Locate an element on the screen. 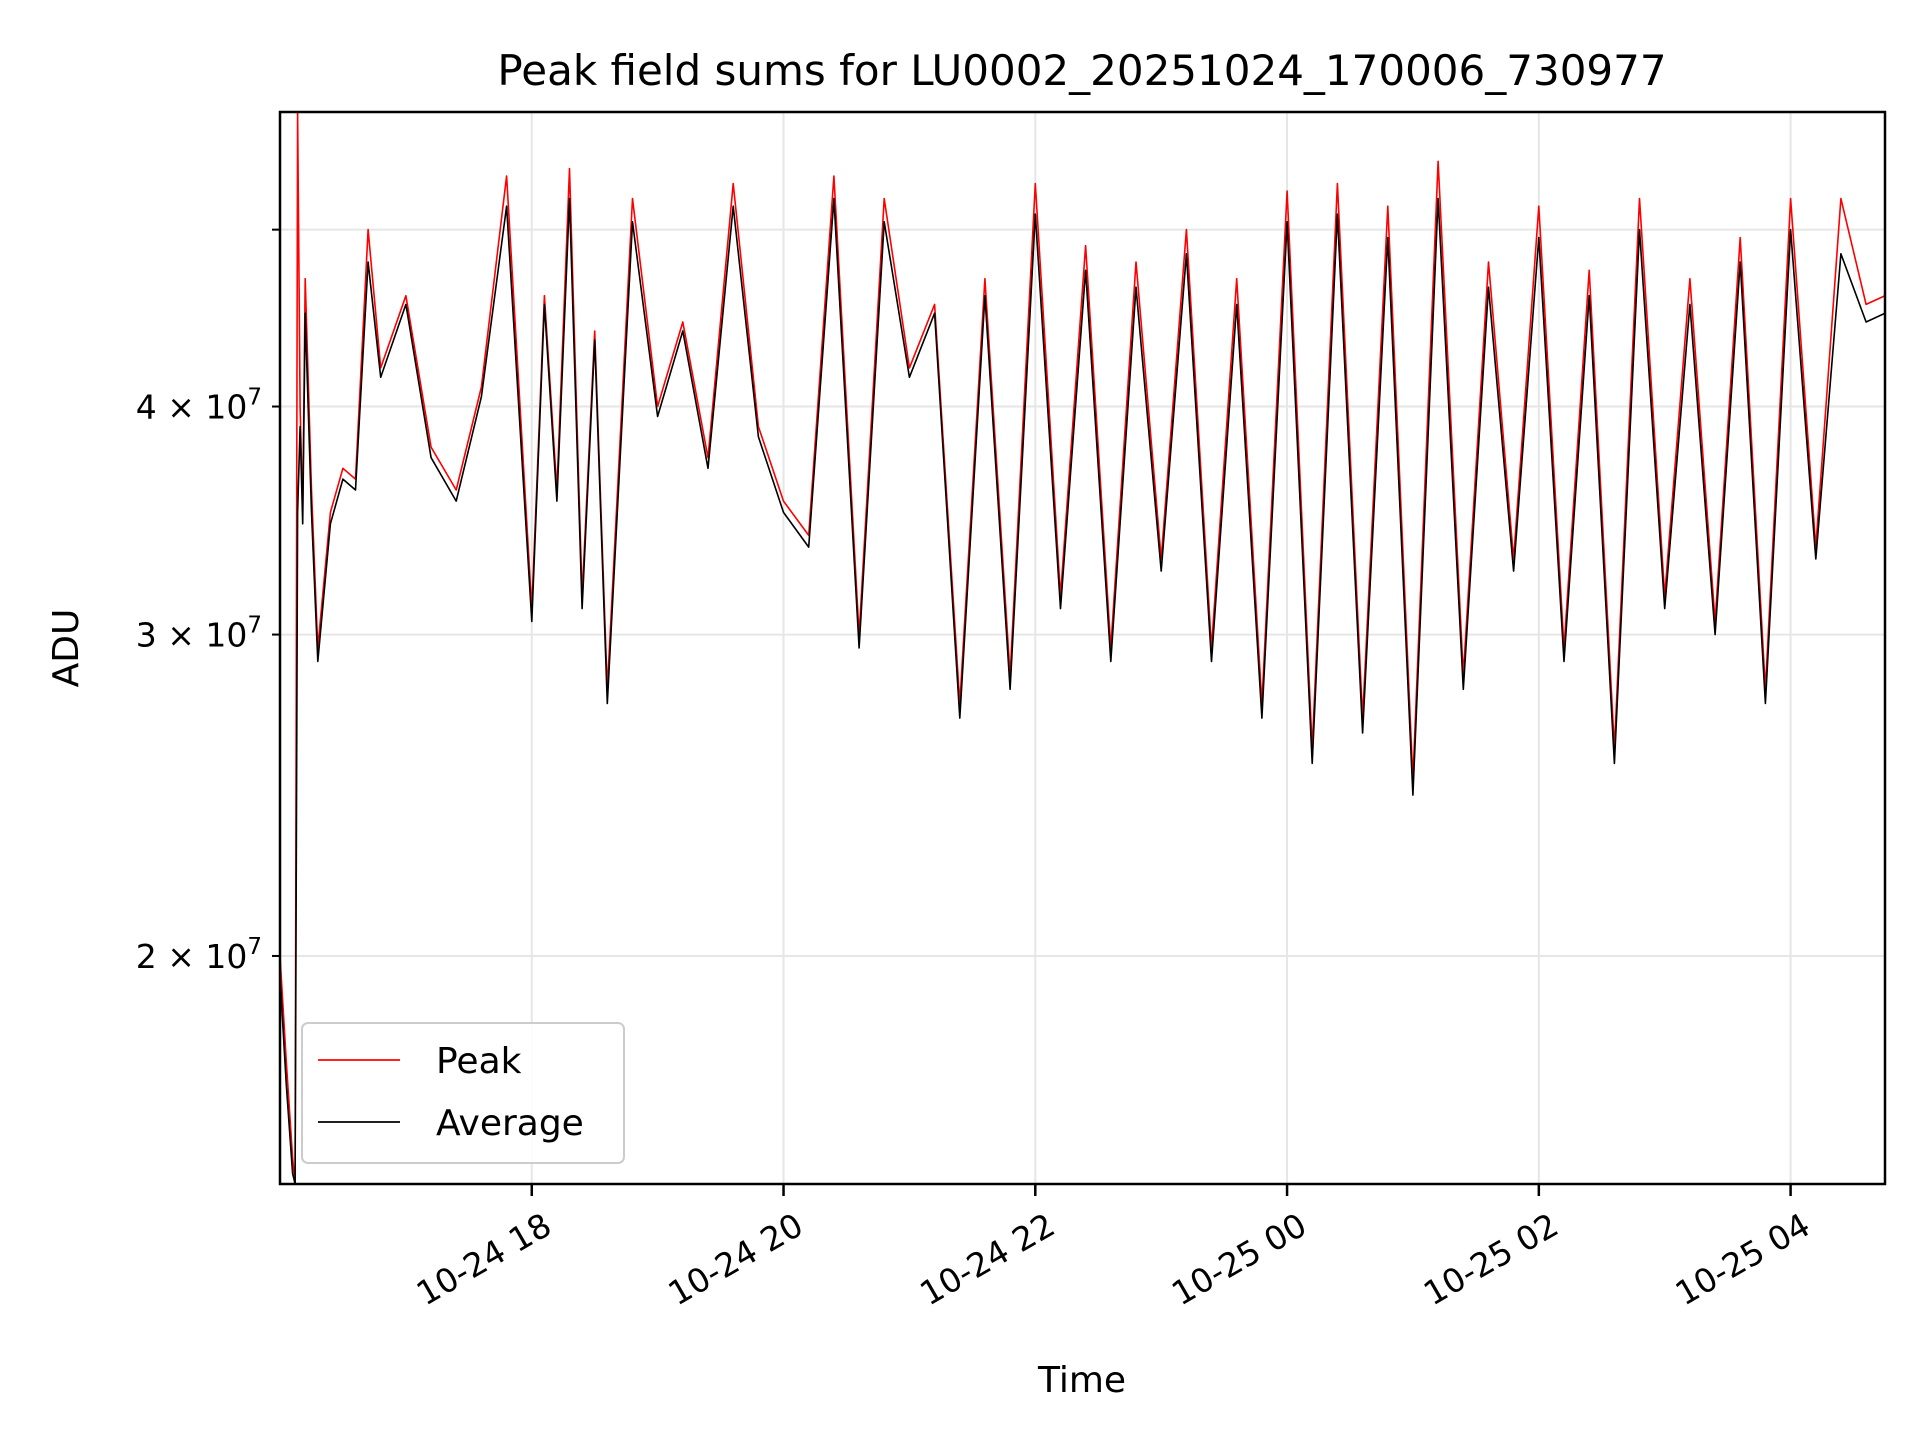  legend-average-label: Average is located at coordinates (510, 1123).